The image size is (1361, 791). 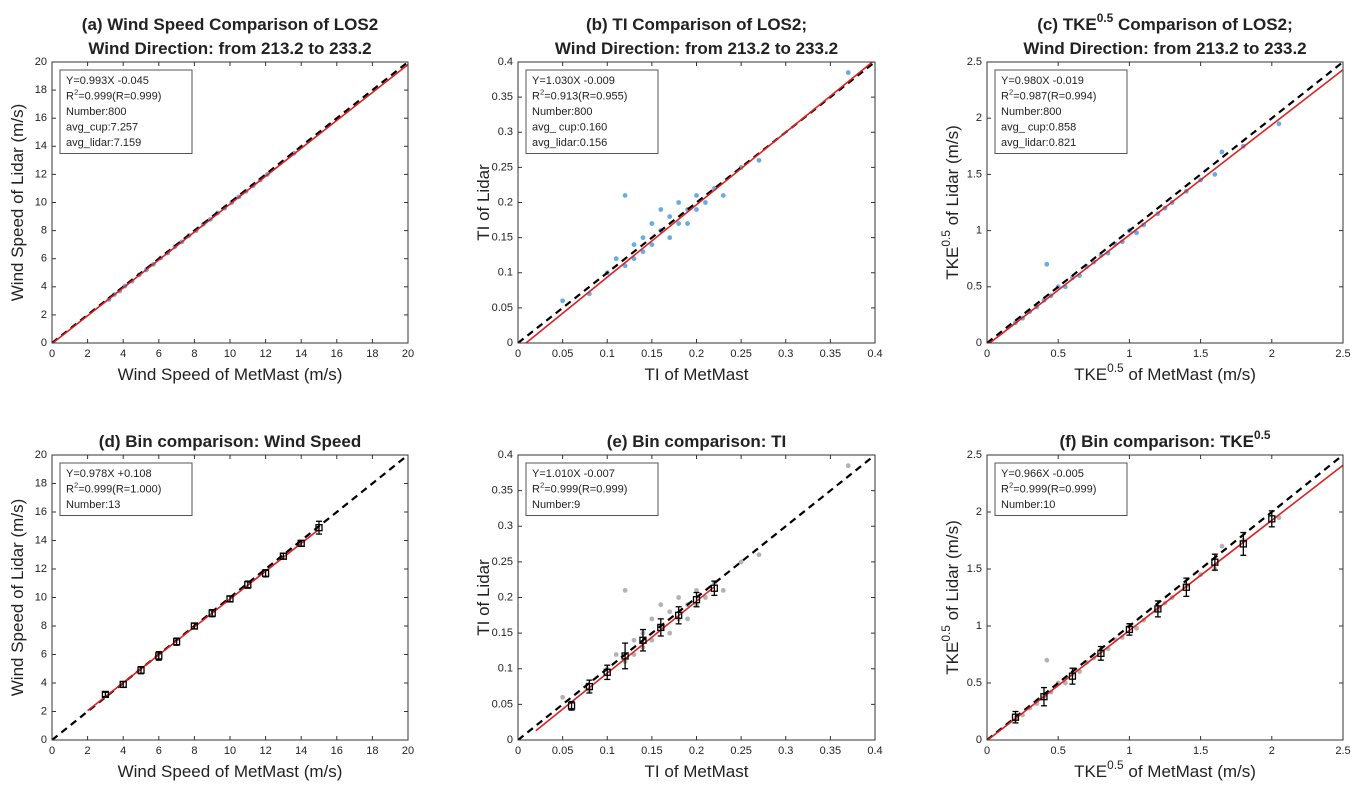 I want to click on annotation-line: avg_lidar:7.159, so click(x=103, y=143).